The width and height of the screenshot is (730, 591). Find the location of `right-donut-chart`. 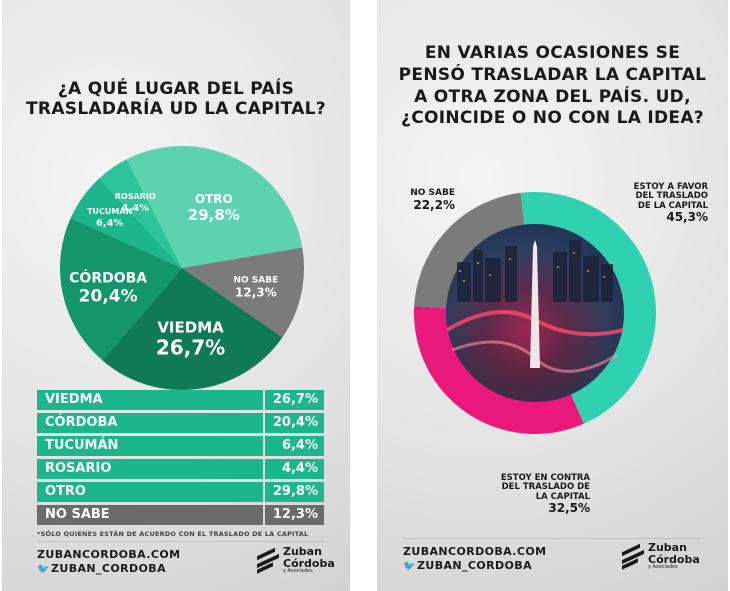

right-donut-chart is located at coordinates (535, 313).